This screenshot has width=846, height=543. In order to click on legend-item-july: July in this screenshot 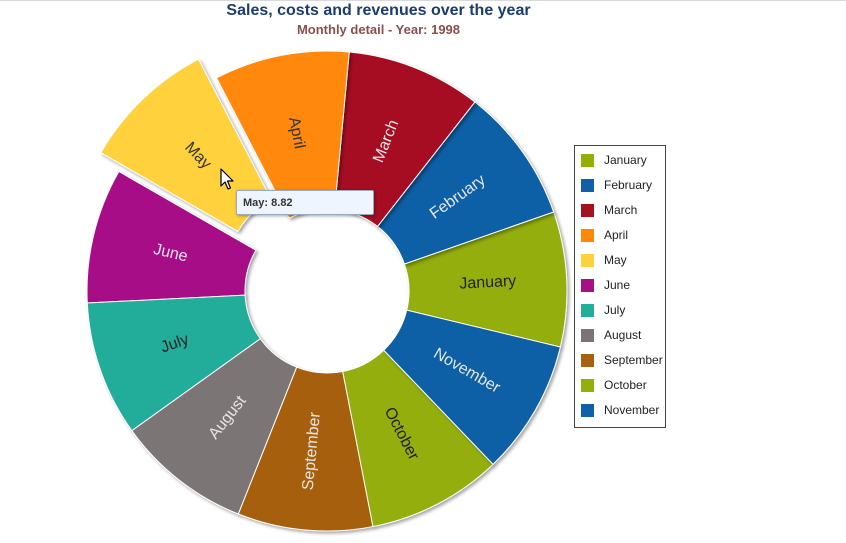, I will do `click(603, 310)`.